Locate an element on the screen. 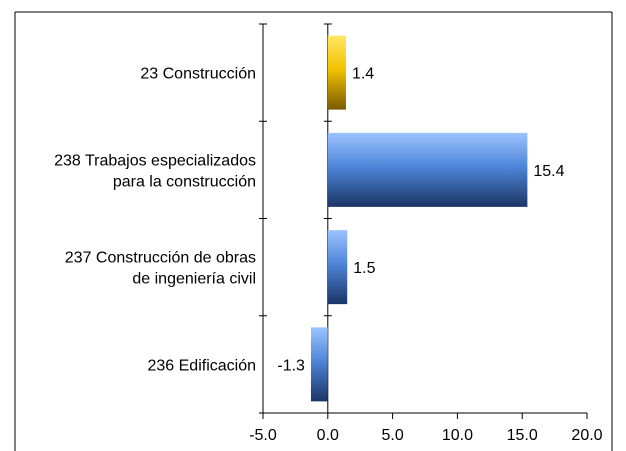 This screenshot has width=626, height=451. category-label: 23 Construcción is located at coordinates (198, 74).